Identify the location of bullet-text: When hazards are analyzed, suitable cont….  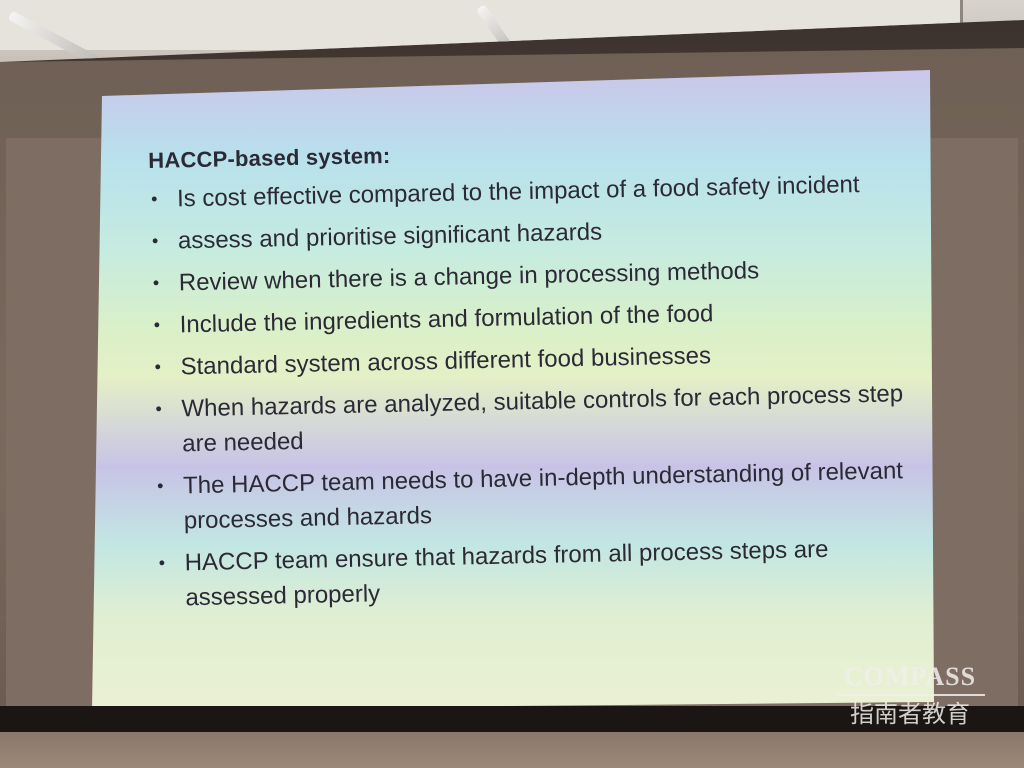
(542, 419).